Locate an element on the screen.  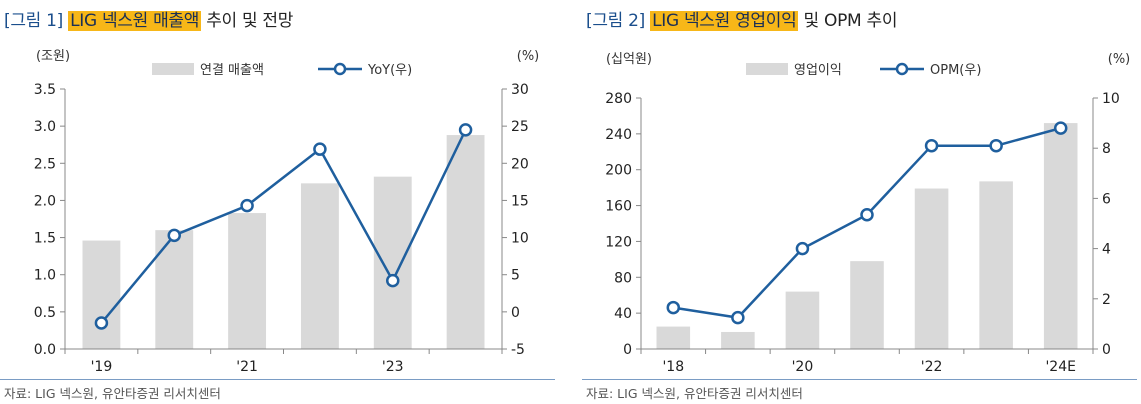
y-tick-label-left: 40 is located at coordinates (623, 314).